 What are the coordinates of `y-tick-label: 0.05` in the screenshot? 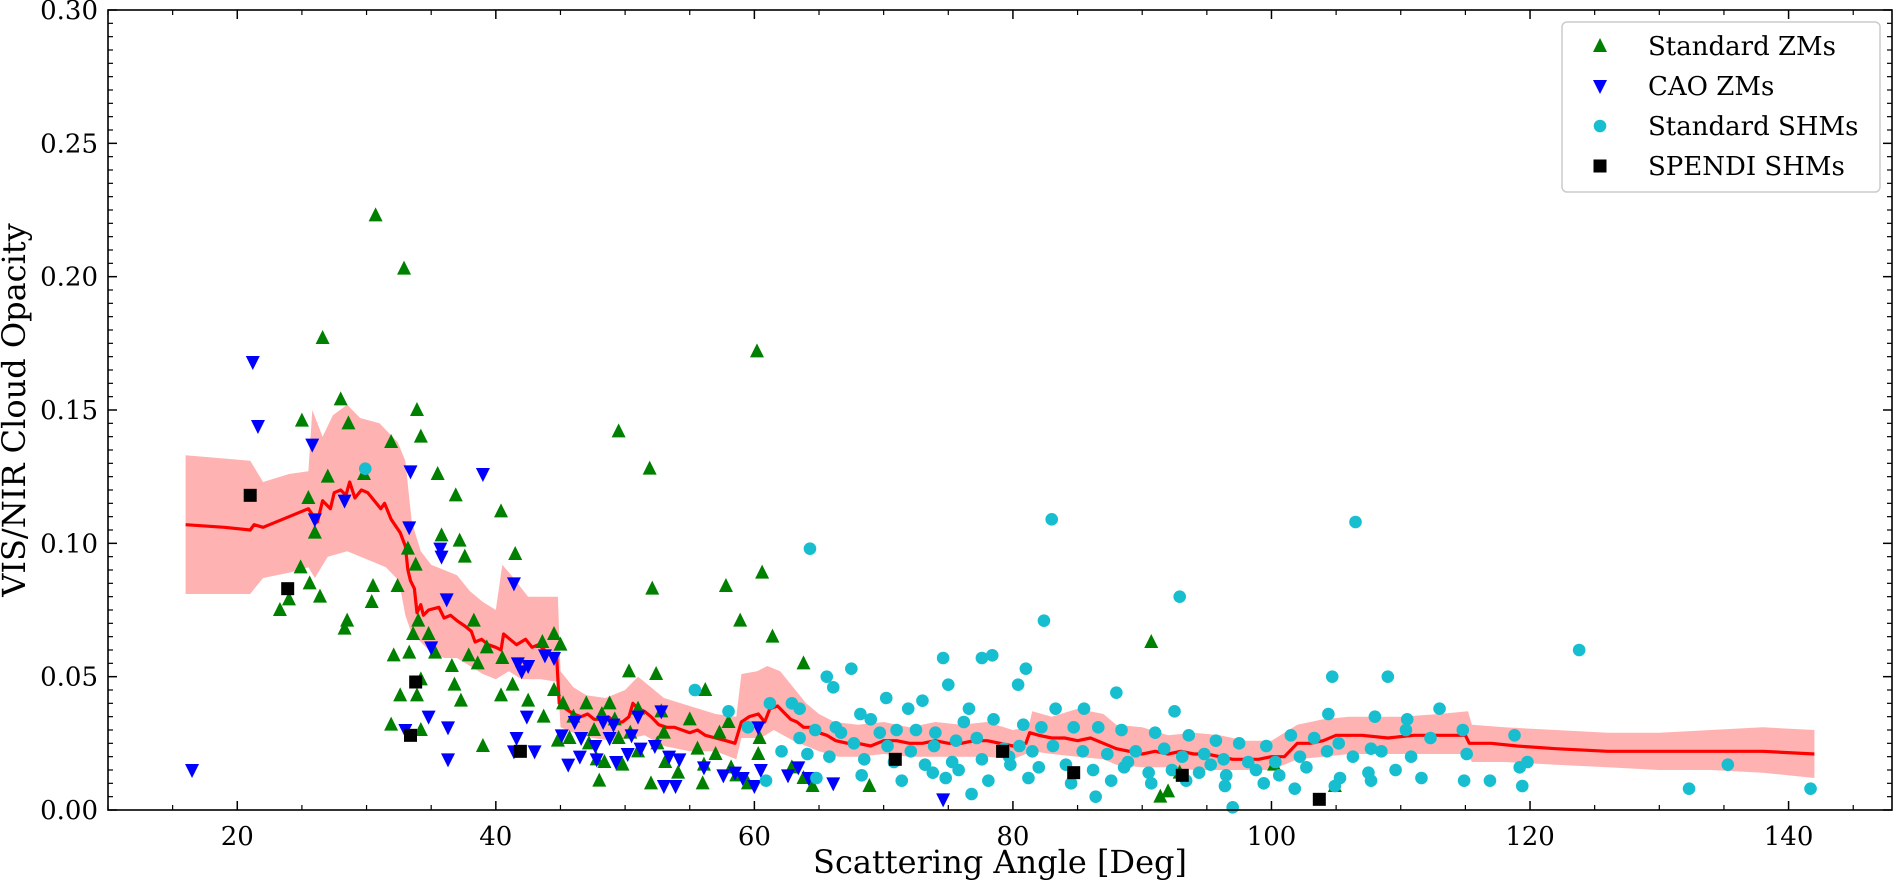 It's located at (69, 678).